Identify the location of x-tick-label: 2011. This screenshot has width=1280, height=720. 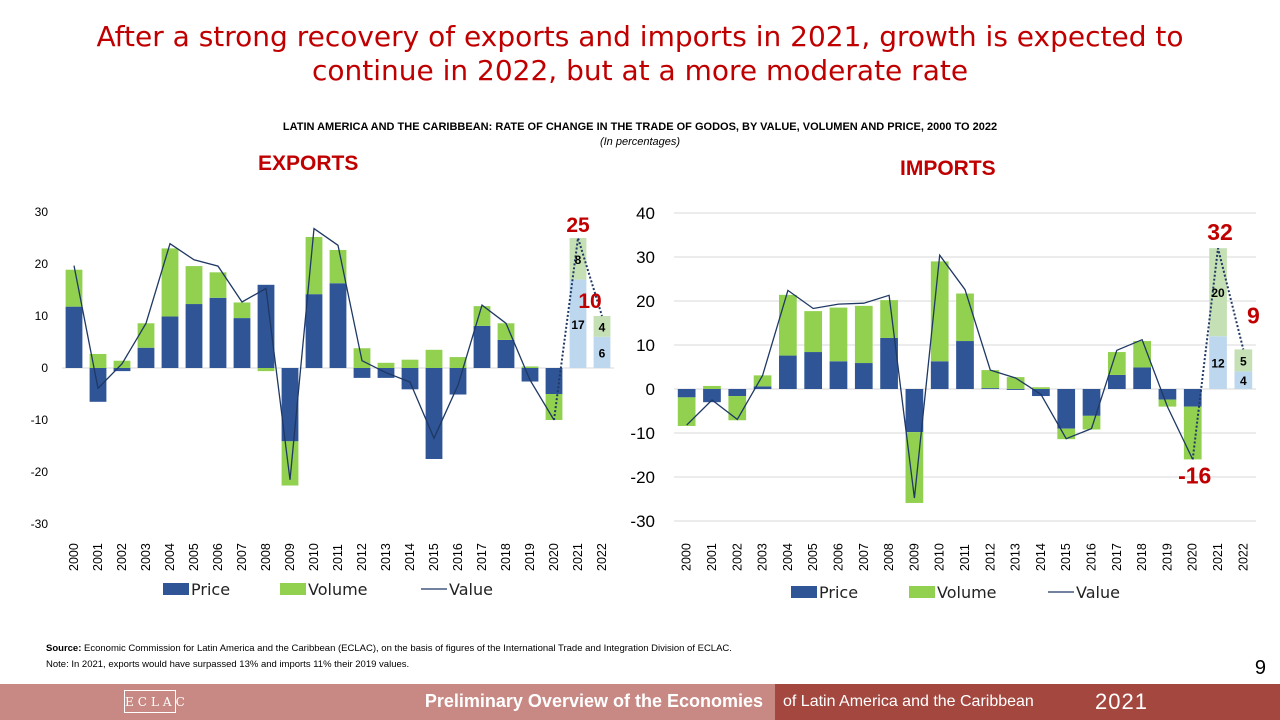
(338, 557).